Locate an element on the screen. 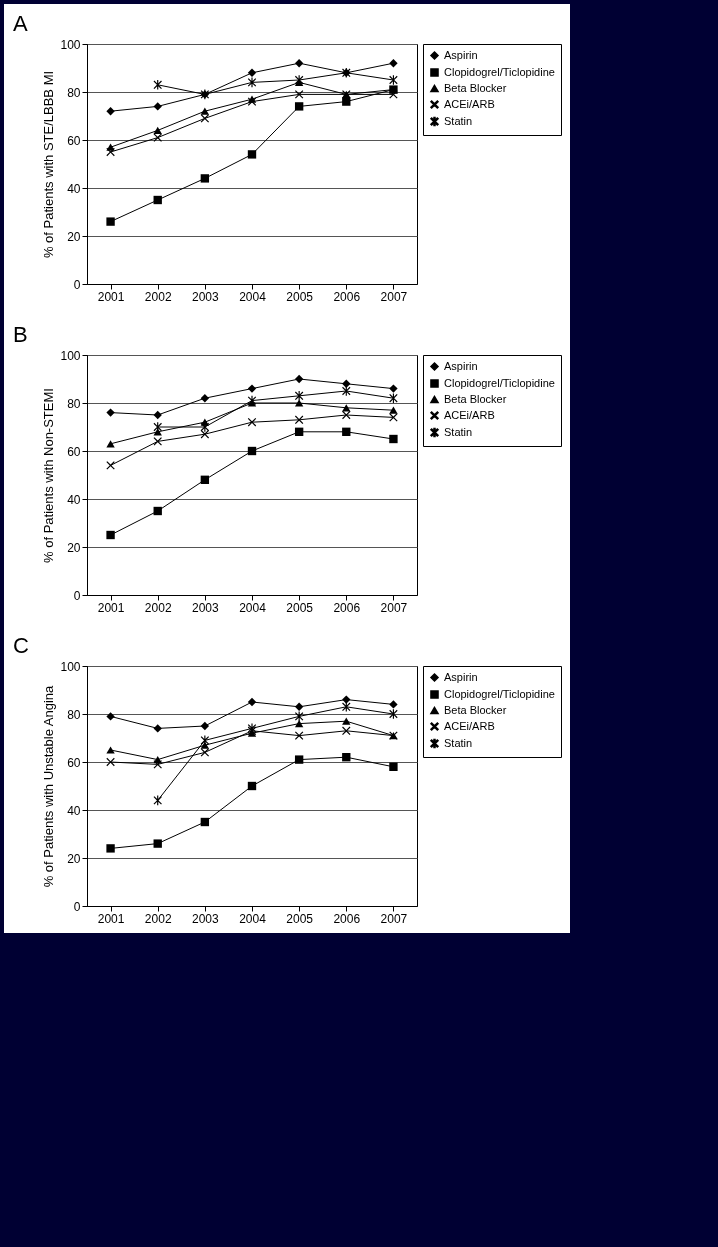  chart-title: A is located at coordinates (20, 23).